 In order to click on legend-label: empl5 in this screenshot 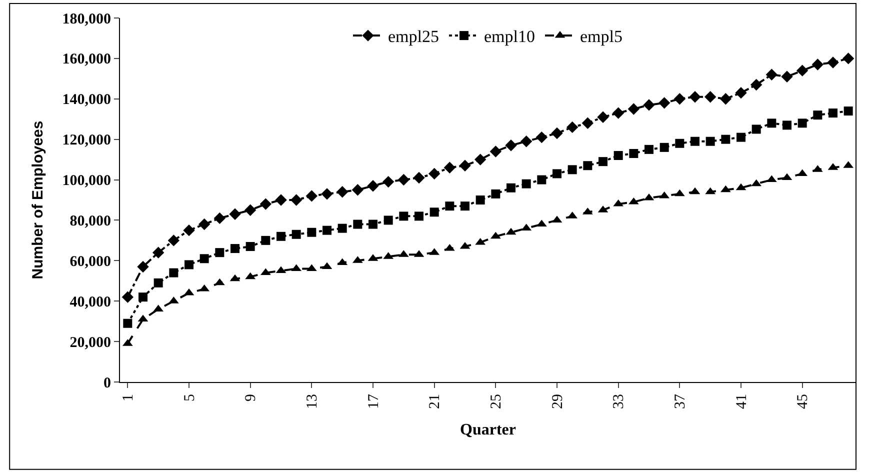, I will do `click(601, 36)`.